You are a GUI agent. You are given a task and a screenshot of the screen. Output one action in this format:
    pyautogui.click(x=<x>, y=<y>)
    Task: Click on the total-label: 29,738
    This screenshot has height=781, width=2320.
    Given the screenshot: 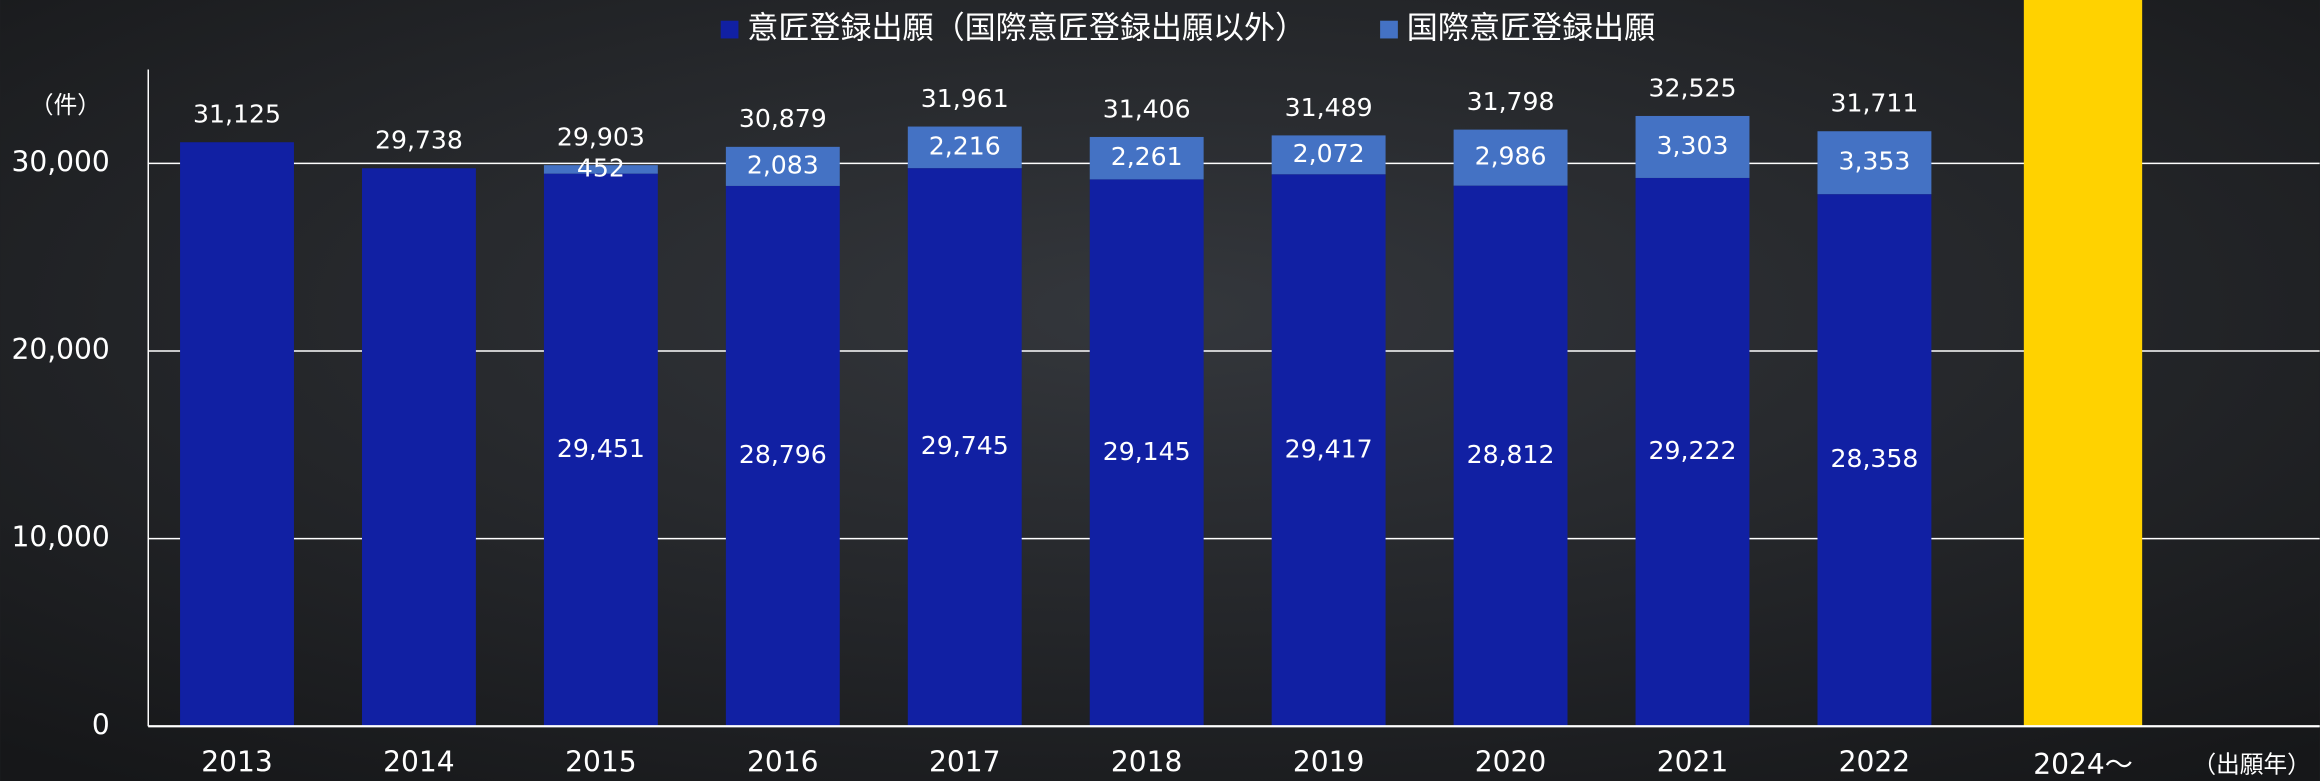 What is the action you would take?
    pyautogui.click(x=419, y=140)
    